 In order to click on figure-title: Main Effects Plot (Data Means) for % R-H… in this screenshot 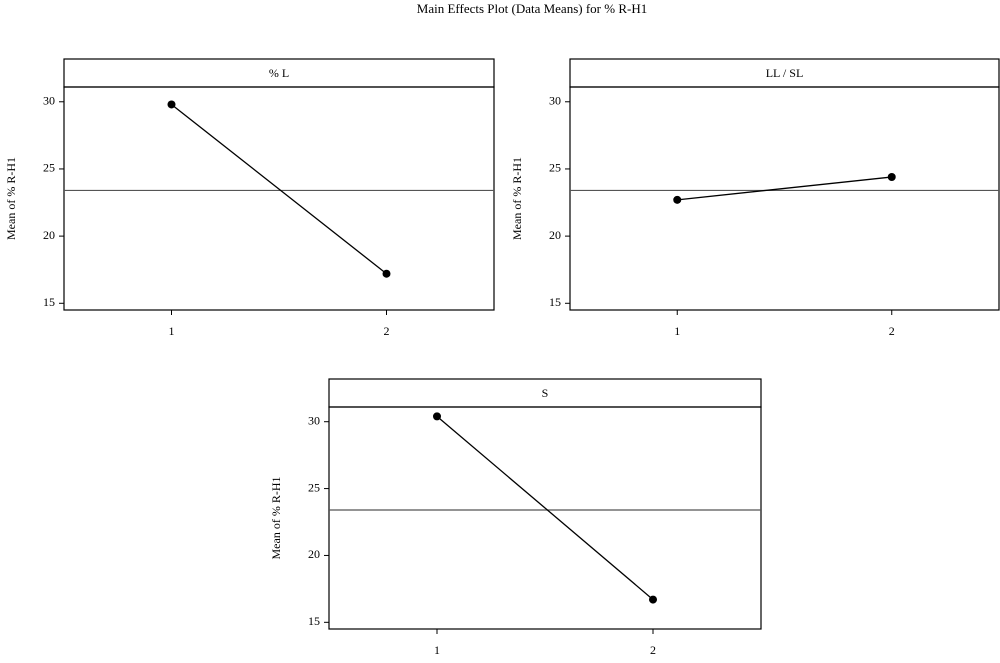, I will do `click(532, 8)`.